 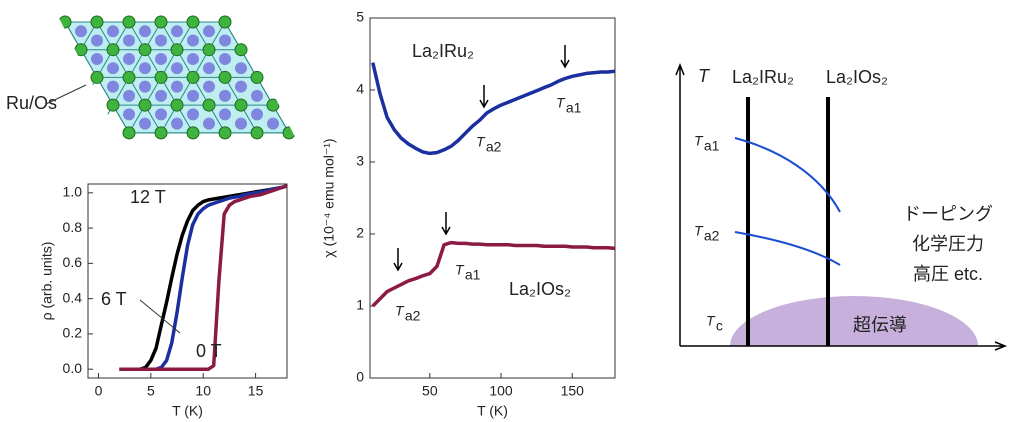 I want to click on compound: La₂IOs₂, so click(x=857, y=77).